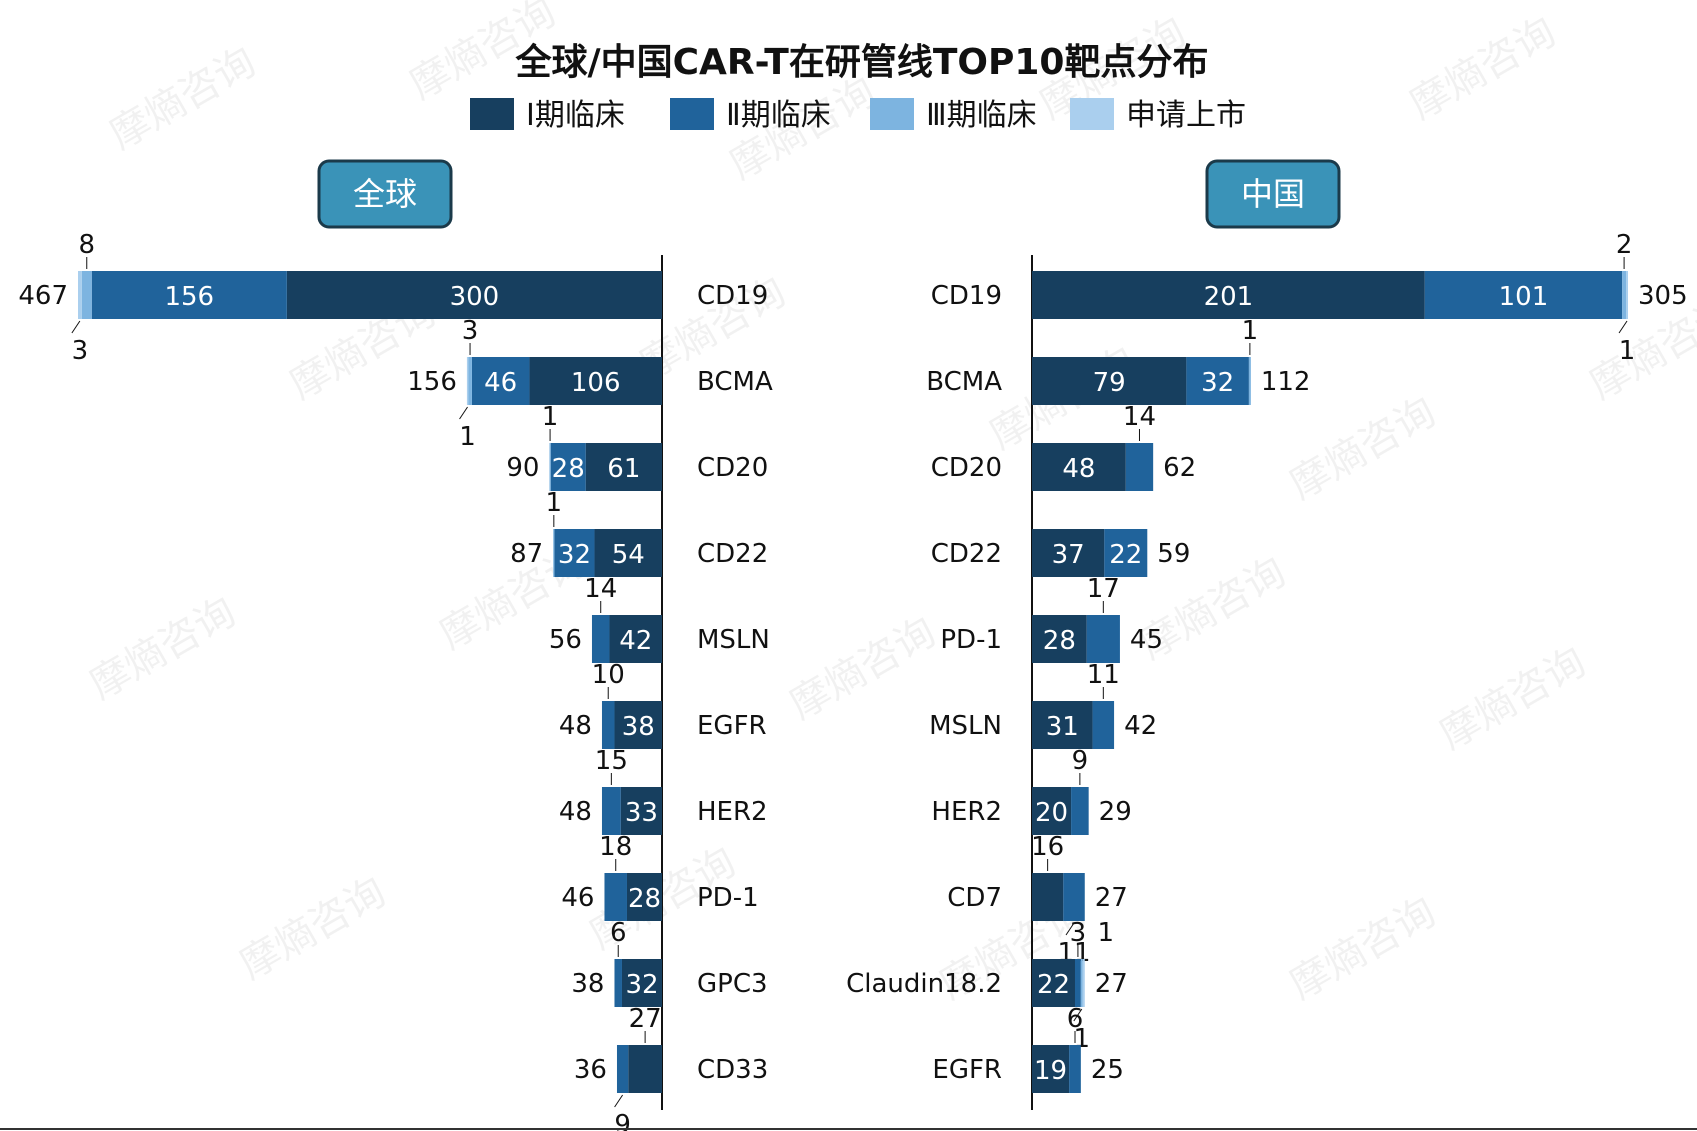 This screenshot has width=1697, height=1131. Describe the element at coordinates (829, 194) in the screenshot. I see `region-labels: 全球 中国` at that location.